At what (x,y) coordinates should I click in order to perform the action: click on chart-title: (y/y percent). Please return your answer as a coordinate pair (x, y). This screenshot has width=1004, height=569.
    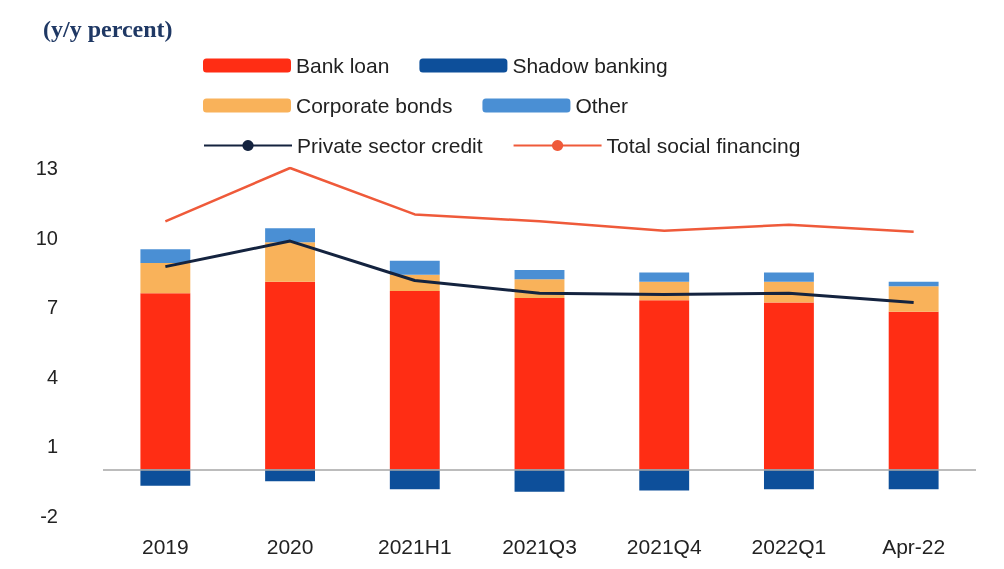
    Looking at the image, I should click on (108, 29).